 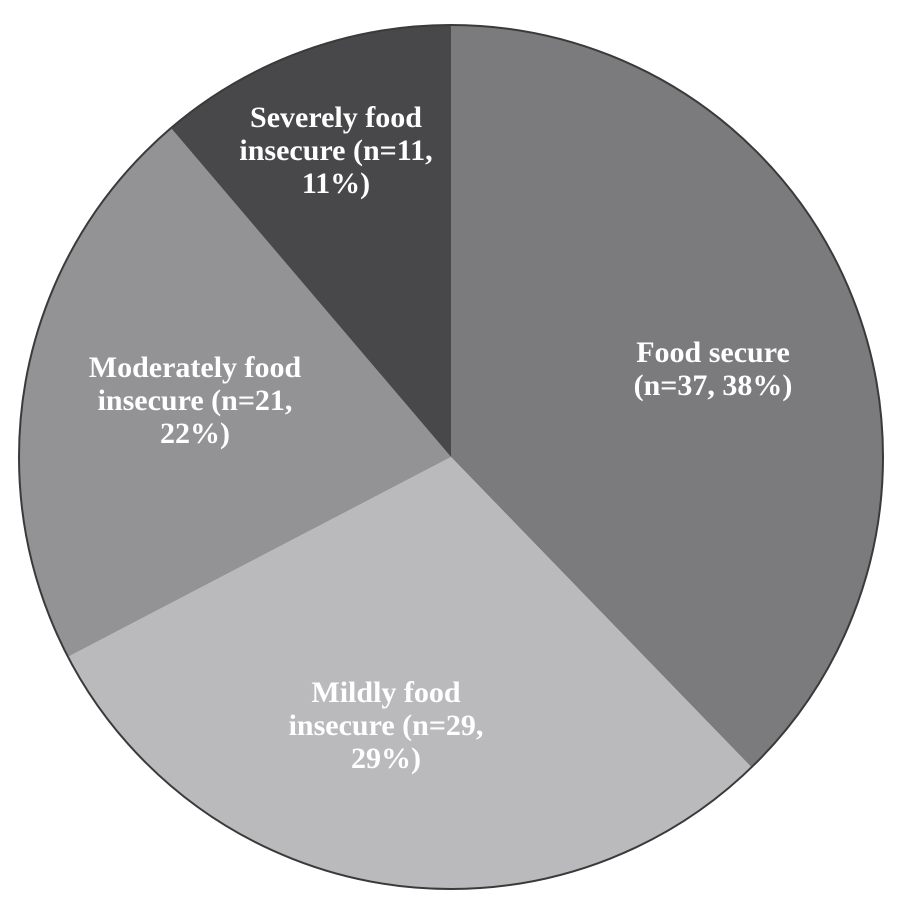 I want to click on slice-label-line: Mildly food, so click(x=385, y=692).